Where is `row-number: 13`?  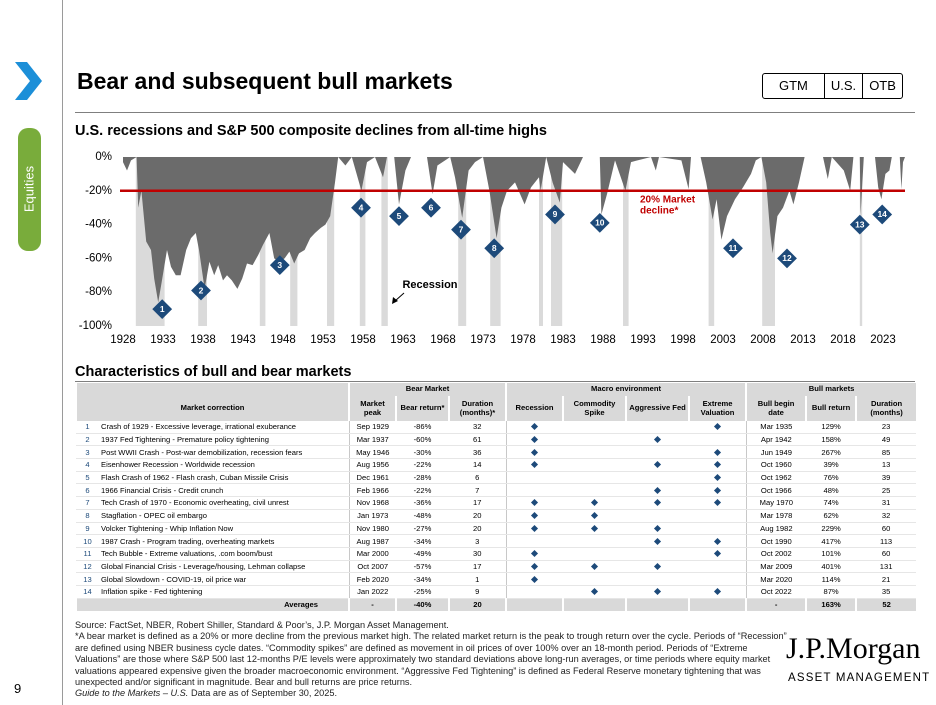 row-number: 13 is located at coordinates (87, 579).